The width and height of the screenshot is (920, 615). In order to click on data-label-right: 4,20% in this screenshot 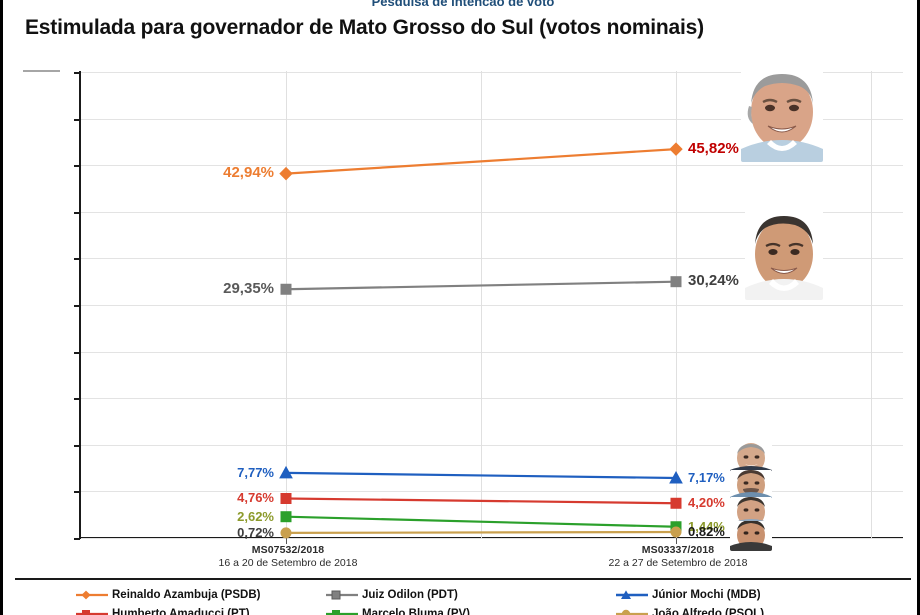, I will do `click(706, 503)`.